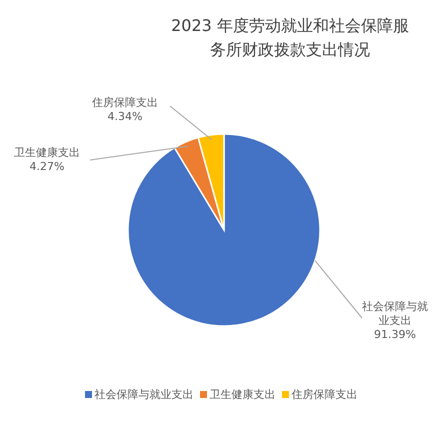 The width and height of the screenshot is (448, 436). I want to click on legend-label: 卫生健康支出, so click(243, 394).